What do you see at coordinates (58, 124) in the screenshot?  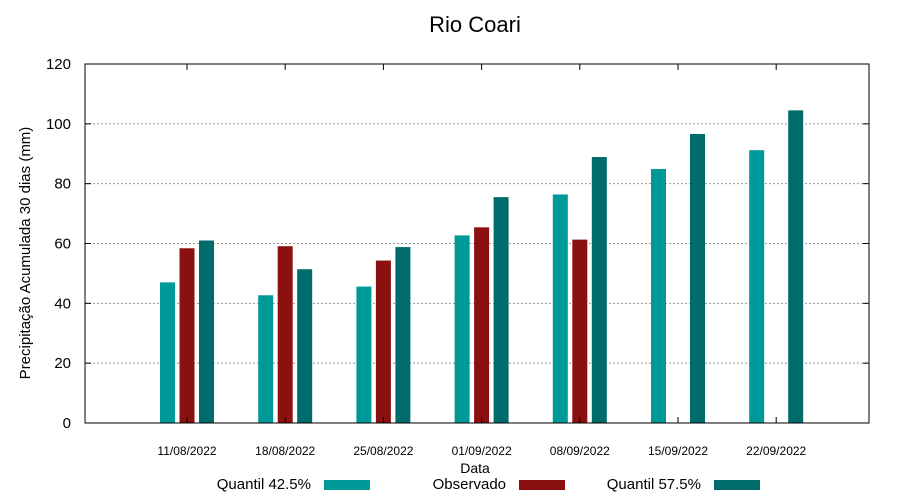 I see `y-tick-label: 100` at bounding box center [58, 124].